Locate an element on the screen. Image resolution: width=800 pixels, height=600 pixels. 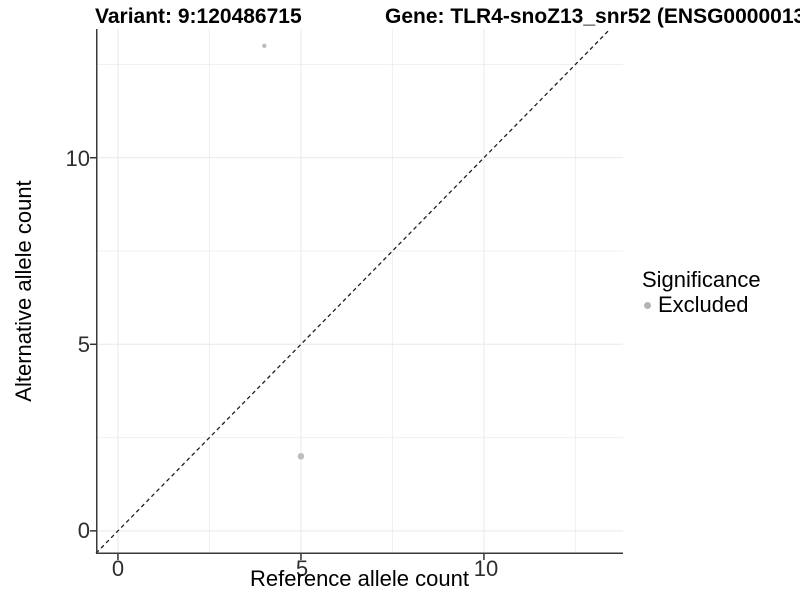
x-axis-tick-label: 10 is located at coordinates (486, 568).